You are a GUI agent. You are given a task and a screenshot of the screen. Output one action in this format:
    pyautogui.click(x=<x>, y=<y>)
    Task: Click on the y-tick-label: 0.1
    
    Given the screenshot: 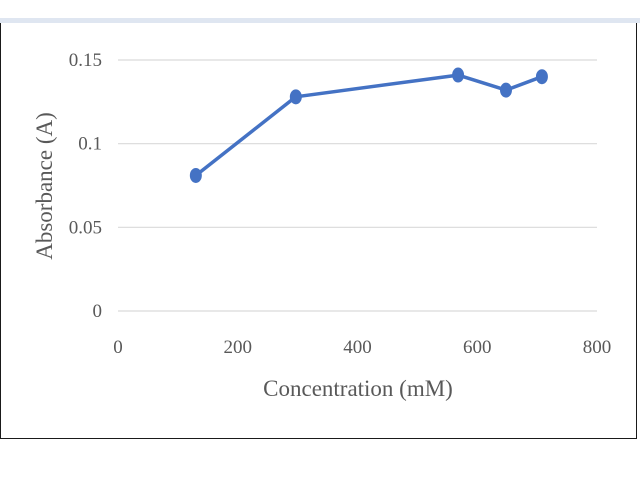 What is the action you would take?
    pyautogui.click(x=90, y=144)
    